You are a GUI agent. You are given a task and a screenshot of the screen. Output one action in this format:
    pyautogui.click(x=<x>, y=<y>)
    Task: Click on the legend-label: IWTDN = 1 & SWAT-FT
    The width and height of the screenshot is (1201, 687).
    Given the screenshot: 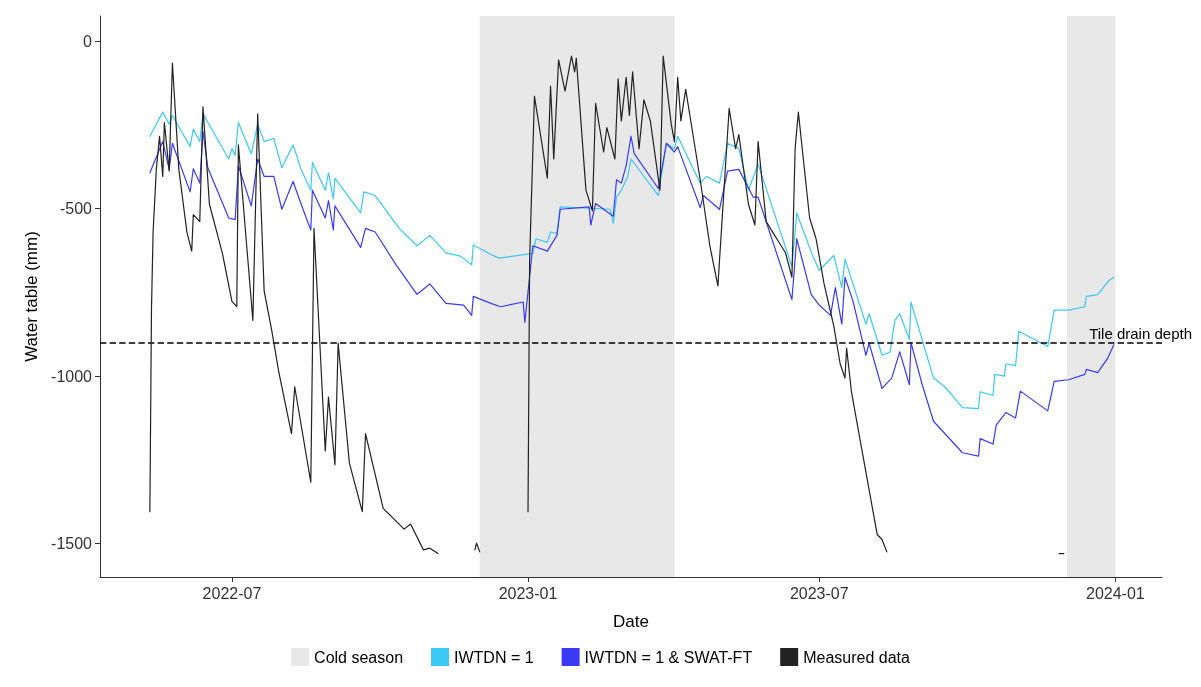 What is the action you would take?
    pyautogui.click(x=668, y=657)
    